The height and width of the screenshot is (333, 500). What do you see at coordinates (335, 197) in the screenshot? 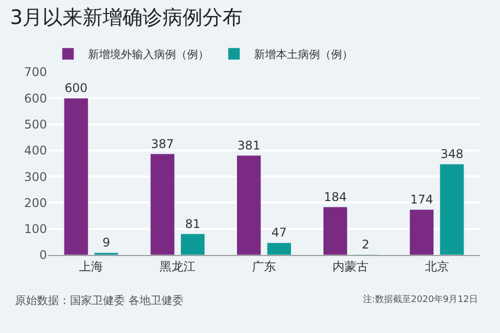
I see `data-label: 184` at bounding box center [335, 197].